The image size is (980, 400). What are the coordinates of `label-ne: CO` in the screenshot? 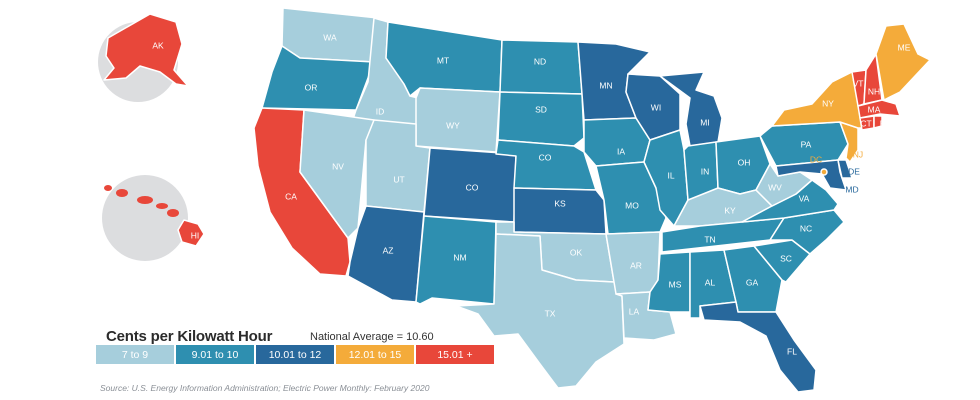 It's located at (545, 157).